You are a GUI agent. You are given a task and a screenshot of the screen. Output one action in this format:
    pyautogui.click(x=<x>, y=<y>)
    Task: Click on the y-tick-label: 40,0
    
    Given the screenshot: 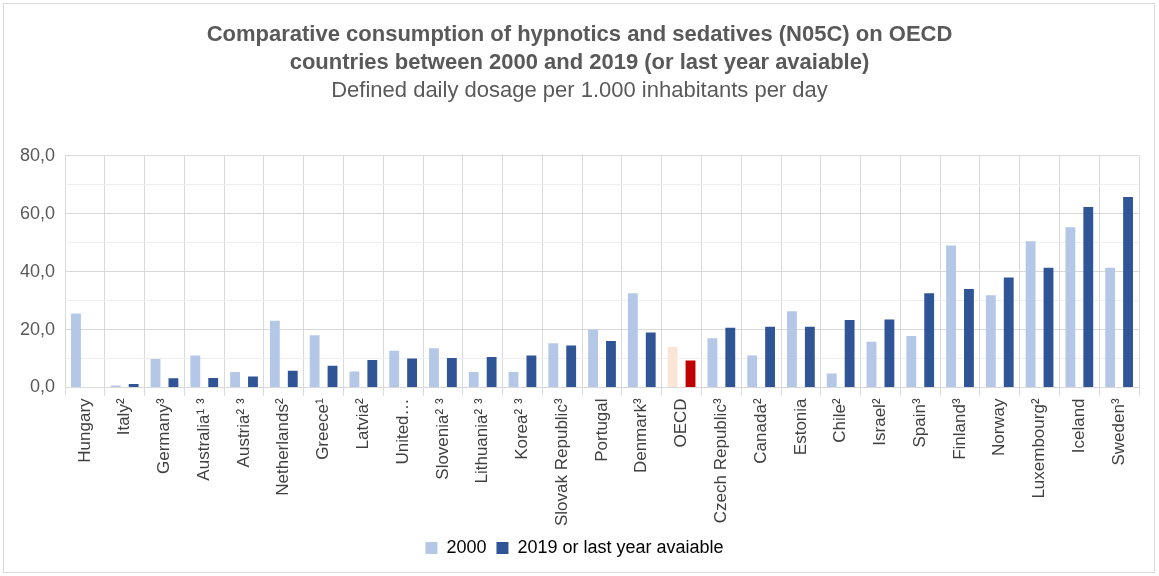 What is the action you would take?
    pyautogui.click(x=37, y=270)
    